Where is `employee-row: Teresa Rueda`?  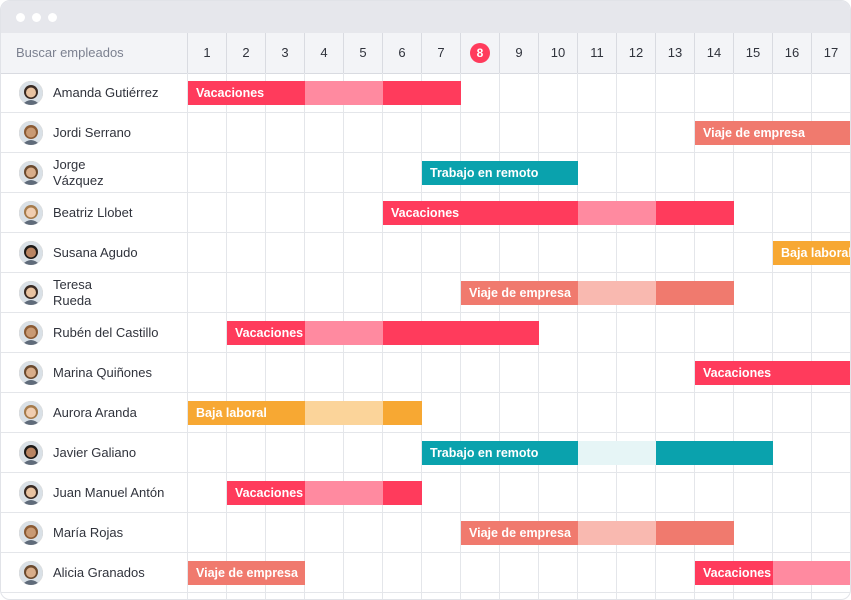
employee-row: Teresa Rueda is located at coordinates (94, 293).